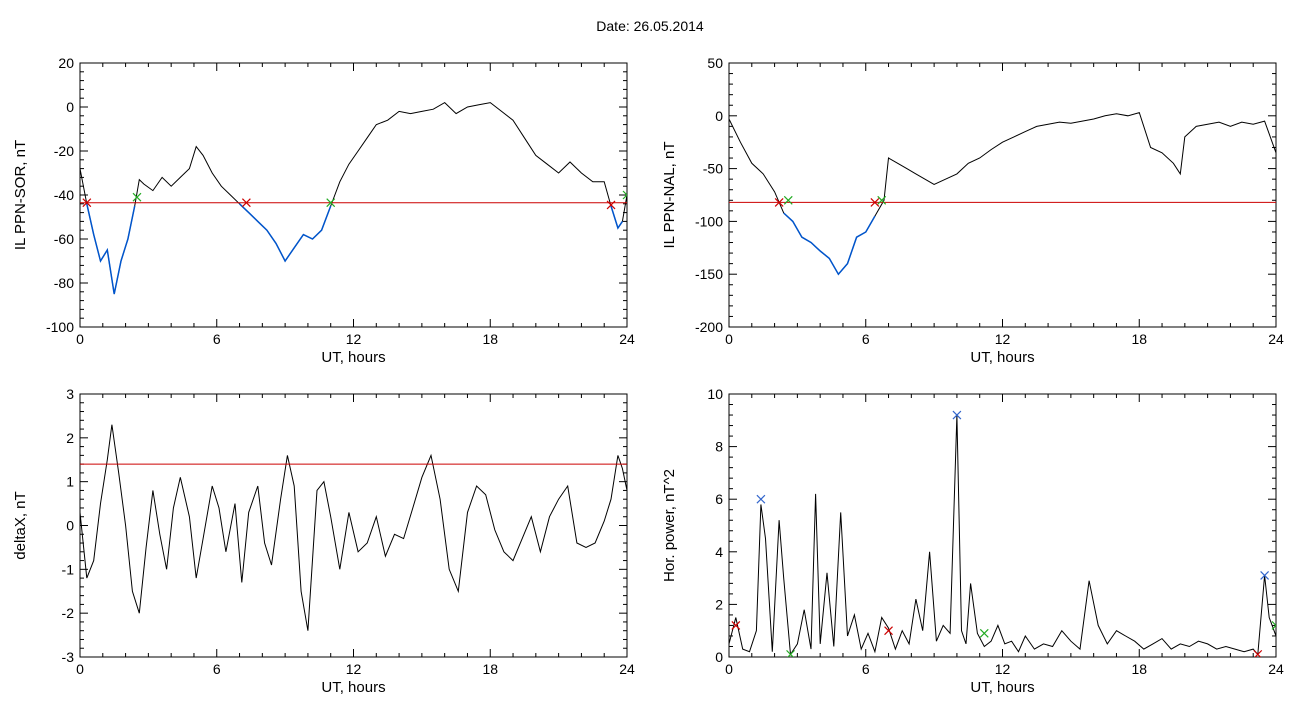 This screenshot has width=1300, height=705. I want to click on chart-title: Date: 26.05.2014, so click(650, 26).